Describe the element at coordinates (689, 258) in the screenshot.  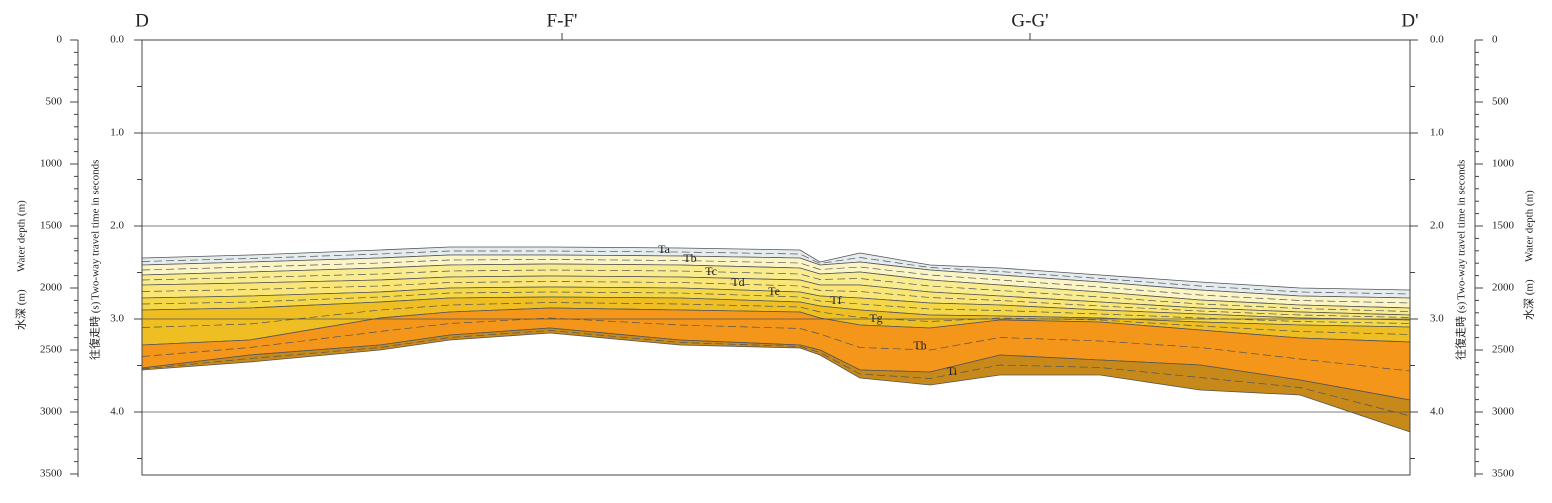
I see `layer-label: Tb` at that location.